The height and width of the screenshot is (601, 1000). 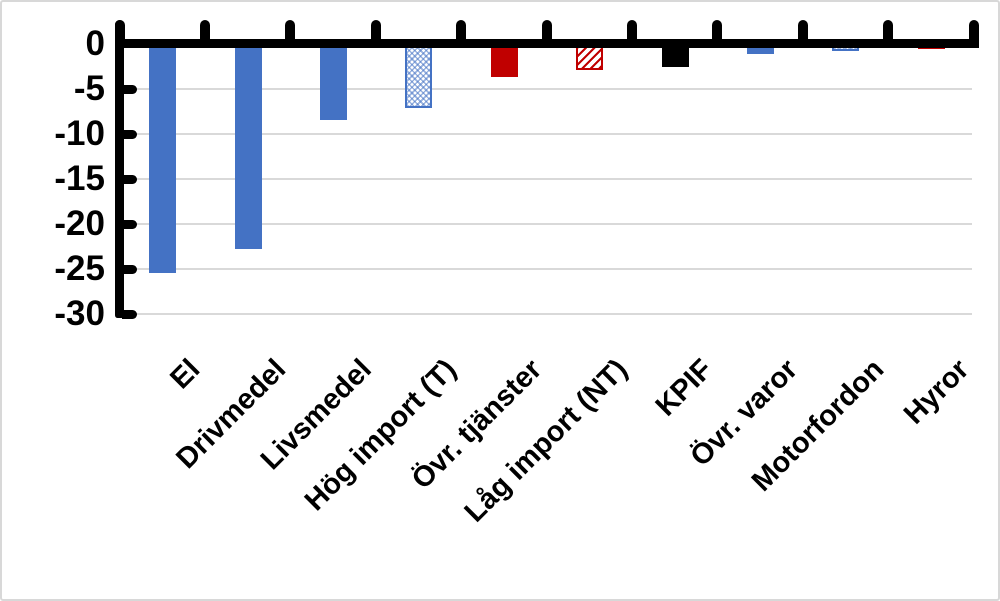 What do you see at coordinates (79, 133) in the screenshot?
I see `y-tick-label: -10` at bounding box center [79, 133].